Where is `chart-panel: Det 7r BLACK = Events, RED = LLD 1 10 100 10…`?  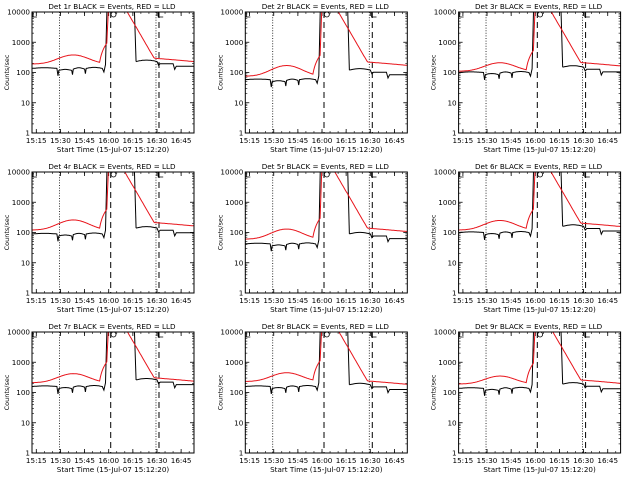
chart-panel: Det 7r BLACK = Events, RED = LLD 1 10 100 10… is located at coordinates (99, 398).